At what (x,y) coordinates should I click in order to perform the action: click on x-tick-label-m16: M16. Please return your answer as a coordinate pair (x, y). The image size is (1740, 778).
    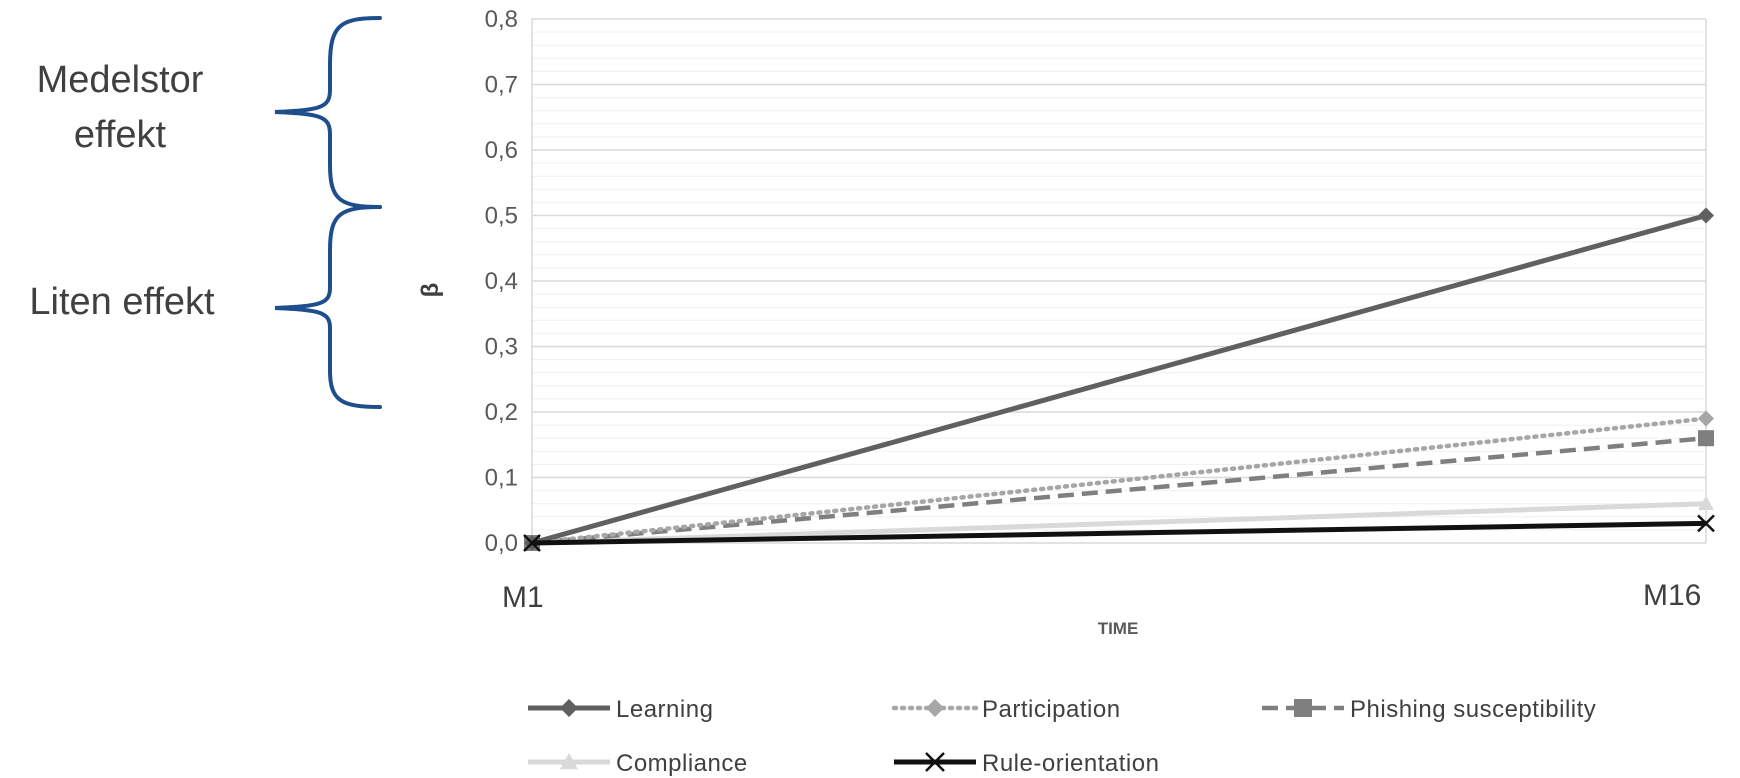
    Looking at the image, I should click on (1672, 595).